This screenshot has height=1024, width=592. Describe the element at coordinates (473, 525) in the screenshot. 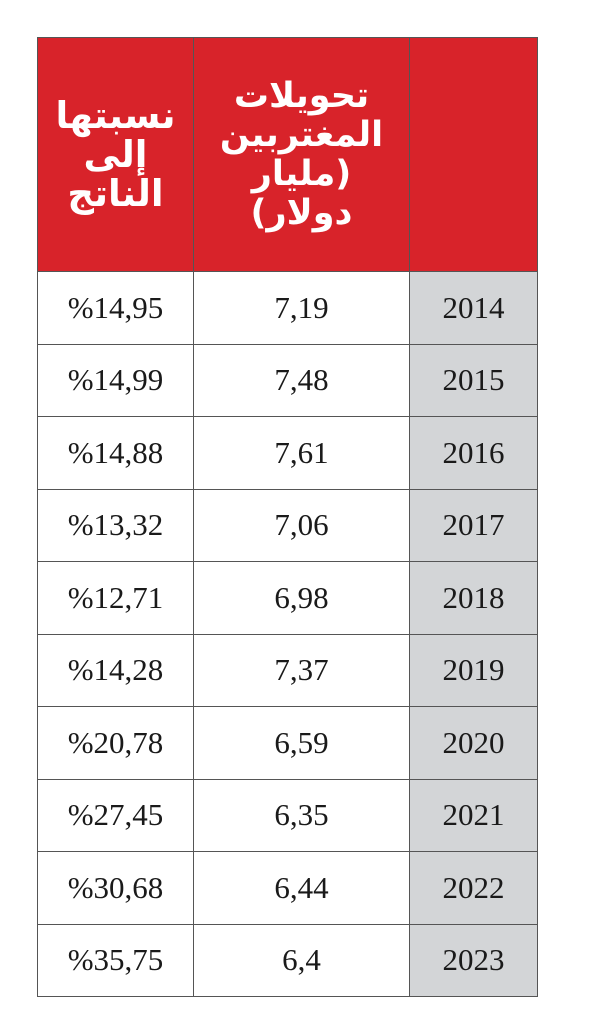

I see `cell-year: 2017` at that location.